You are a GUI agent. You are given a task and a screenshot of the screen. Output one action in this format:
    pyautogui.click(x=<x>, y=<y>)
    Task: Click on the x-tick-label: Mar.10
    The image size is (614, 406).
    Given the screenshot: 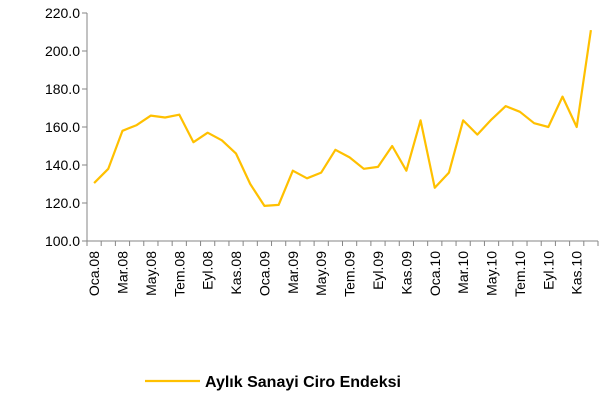 What is the action you would take?
    pyautogui.click(x=463, y=272)
    